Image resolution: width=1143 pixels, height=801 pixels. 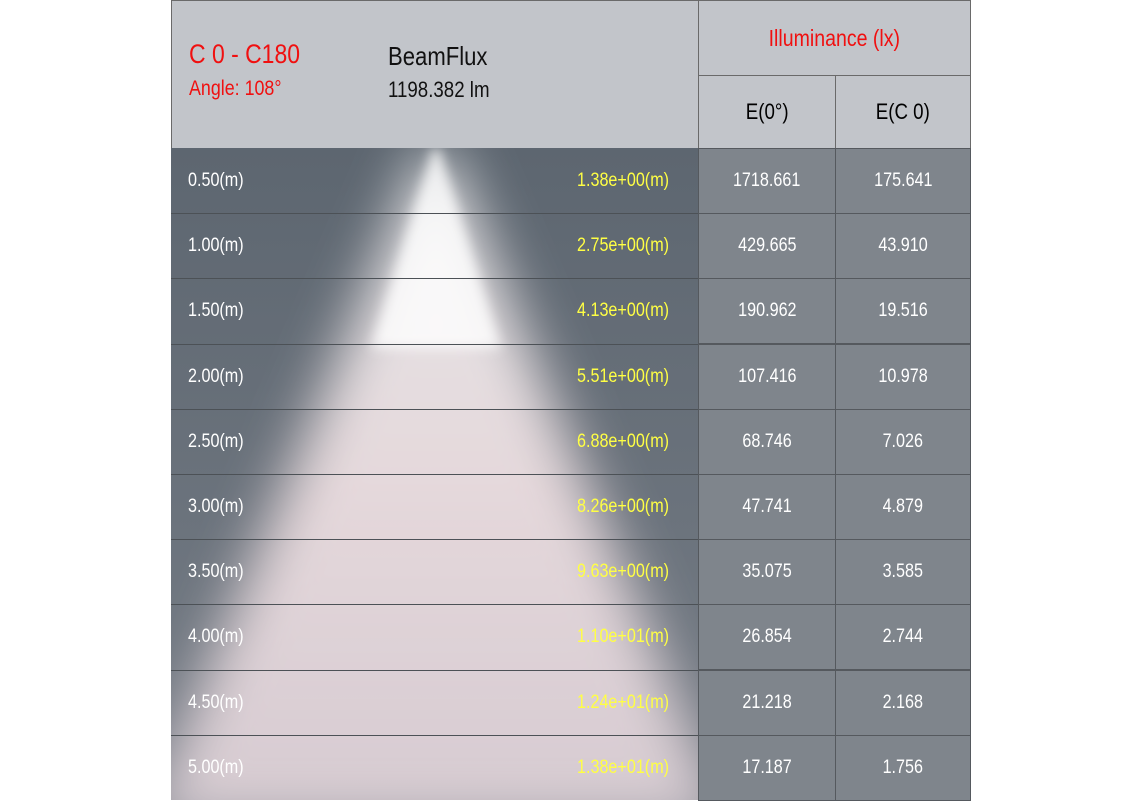 I want to click on distance-label: 1.50(m), so click(x=216, y=310).